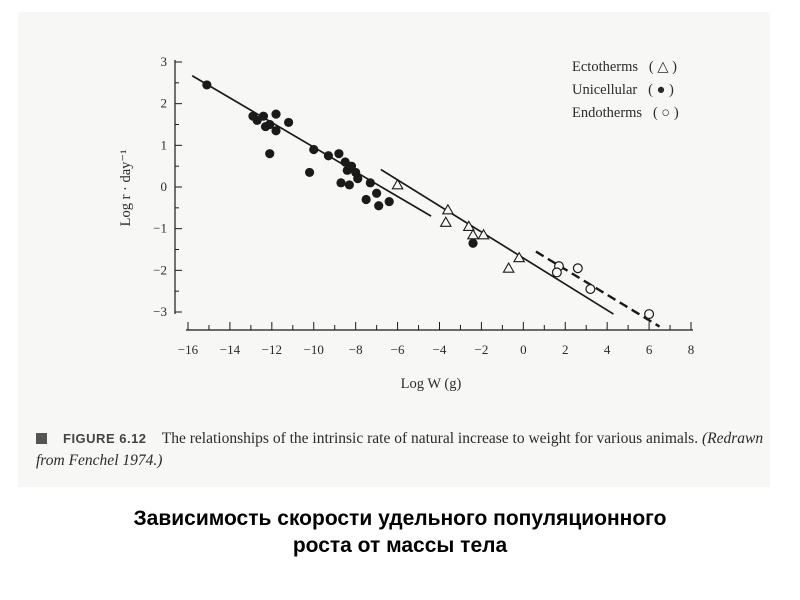 This screenshot has height=600, width=800. I want to click on legend-item-endotherms: Endotherms ( ○ ), so click(625, 113).